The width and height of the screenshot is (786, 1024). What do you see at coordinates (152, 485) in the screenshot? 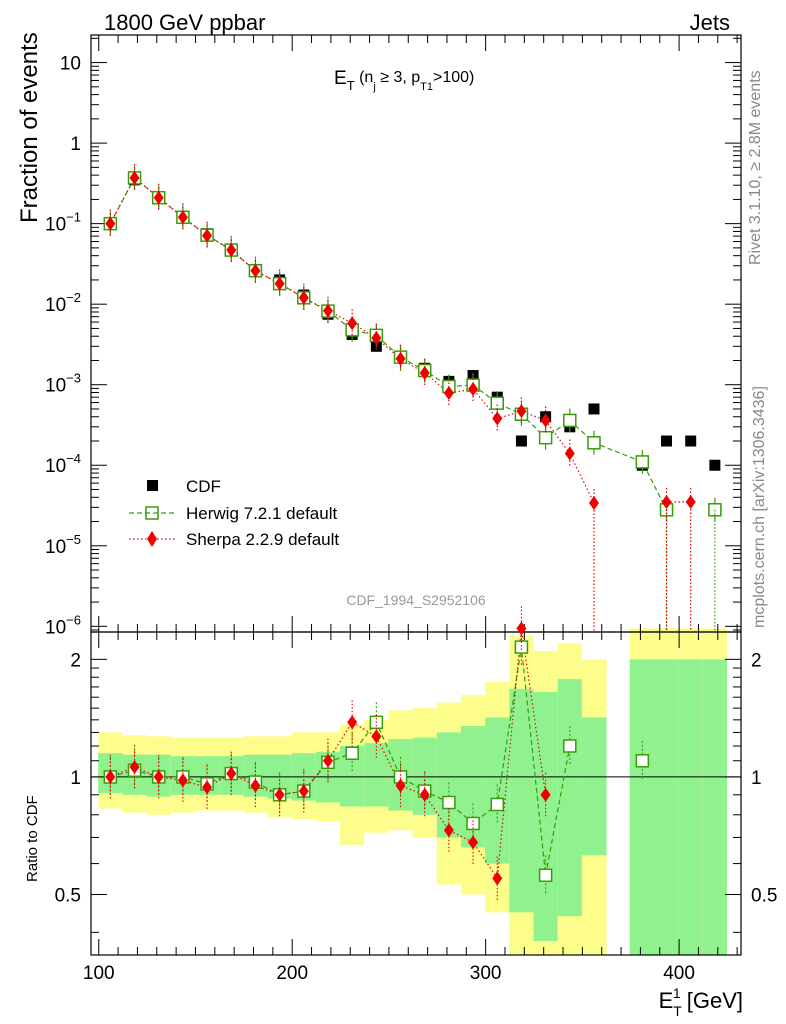
I see `legend-marker-cdf` at bounding box center [152, 485].